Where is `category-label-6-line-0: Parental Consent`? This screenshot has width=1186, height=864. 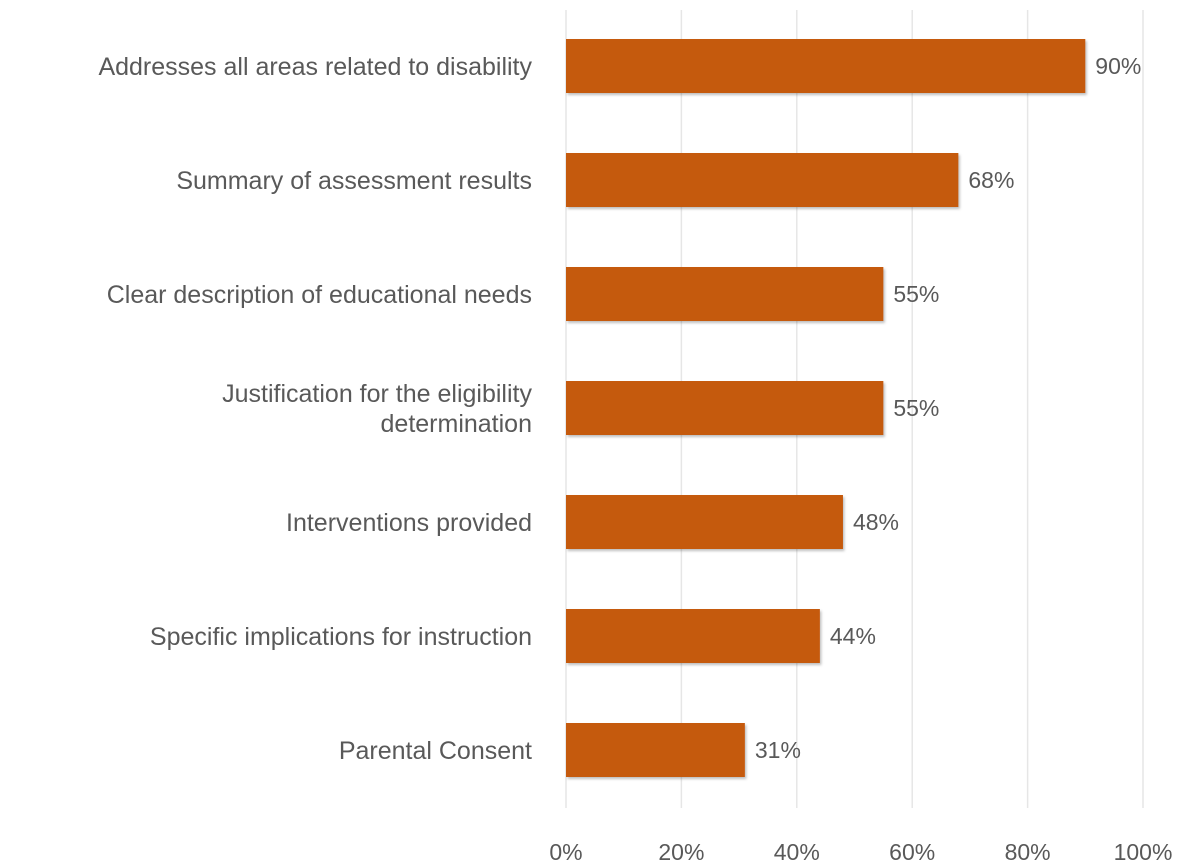
category-label-6-line-0: Parental Consent is located at coordinates (435, 751).